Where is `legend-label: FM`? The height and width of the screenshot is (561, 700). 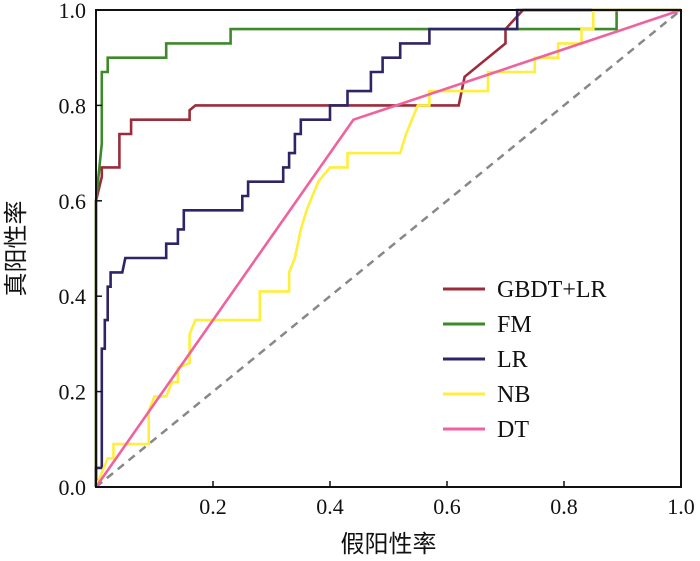 legend-label: FM is located at coordinates (514, 325).